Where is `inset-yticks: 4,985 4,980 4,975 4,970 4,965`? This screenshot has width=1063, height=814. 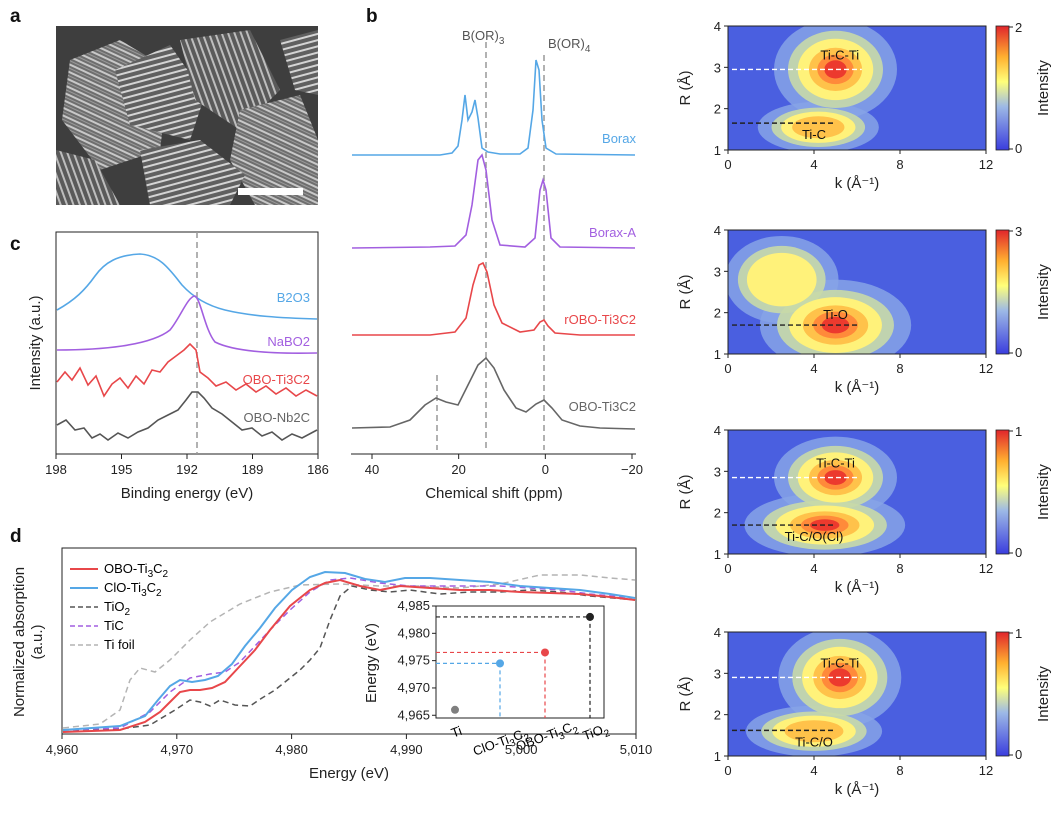 inset-yticks: 4,985 4,980 4,975 4,970 4,965 is located at coordinates (416, 660).